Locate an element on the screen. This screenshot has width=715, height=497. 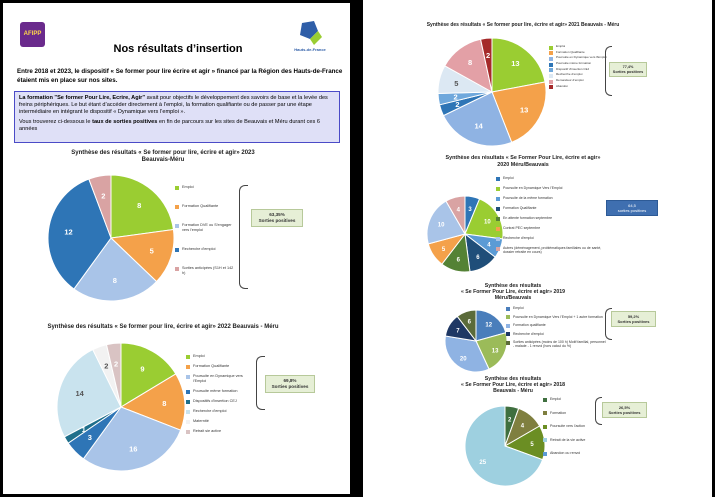
legend-item-retrait-de-la-vie-active: Retrait de la vie active is located at coordinates (578, 440).